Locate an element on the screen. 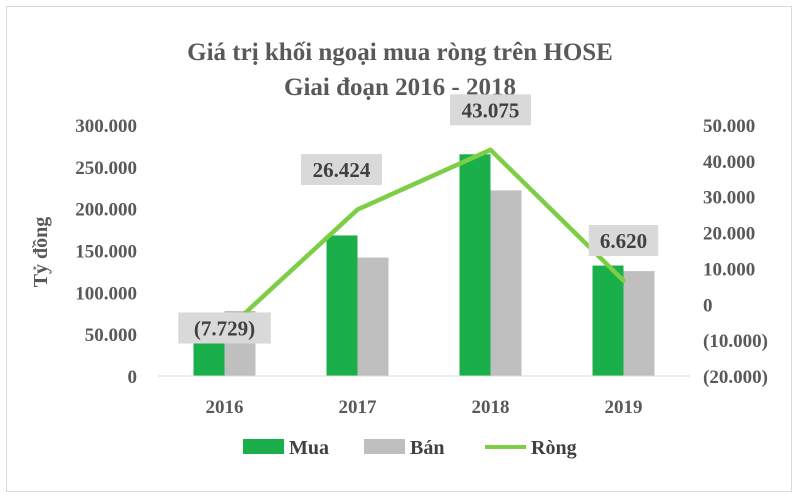 The width and height of the screenshot is (800, 500). data-label: (7.729) is located at coordinates (224, 328).